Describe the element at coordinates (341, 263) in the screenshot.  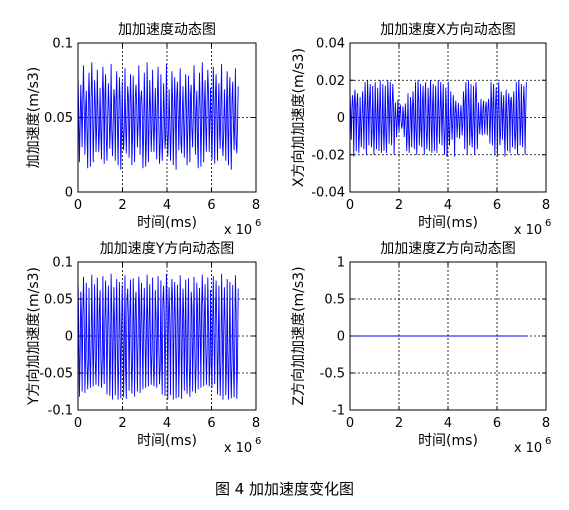
I see `y-tick-label: 1` at that location.